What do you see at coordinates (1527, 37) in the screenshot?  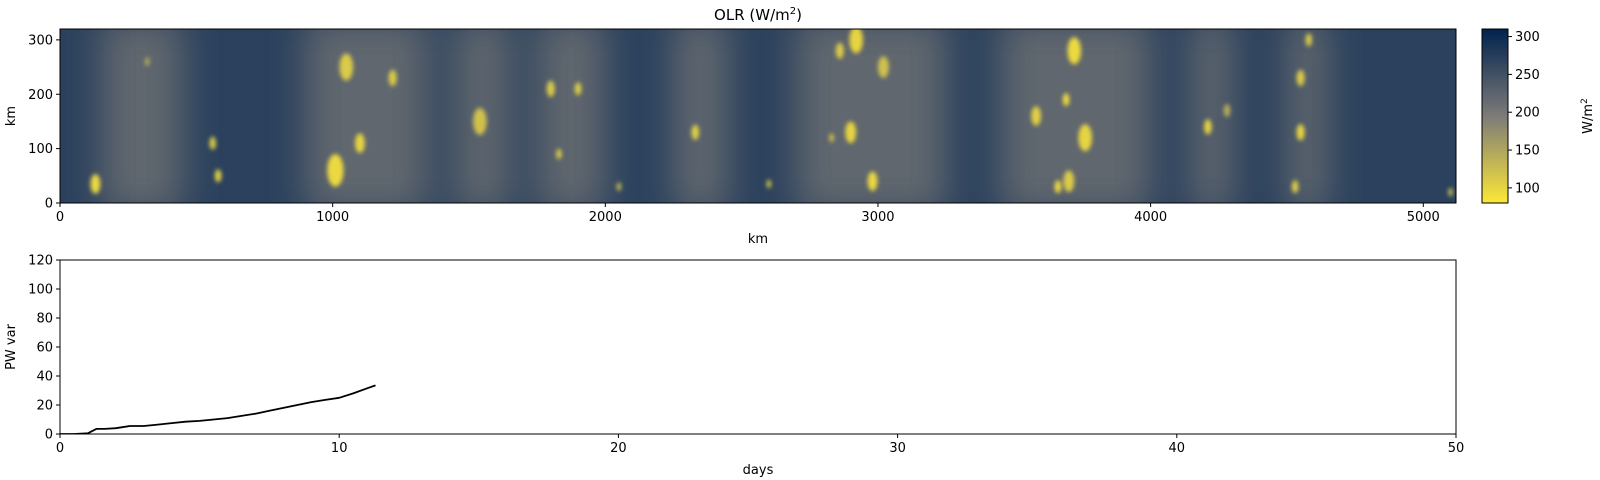 I see `colorbar-tick-label: 300` at bounding box center [1527, 37].